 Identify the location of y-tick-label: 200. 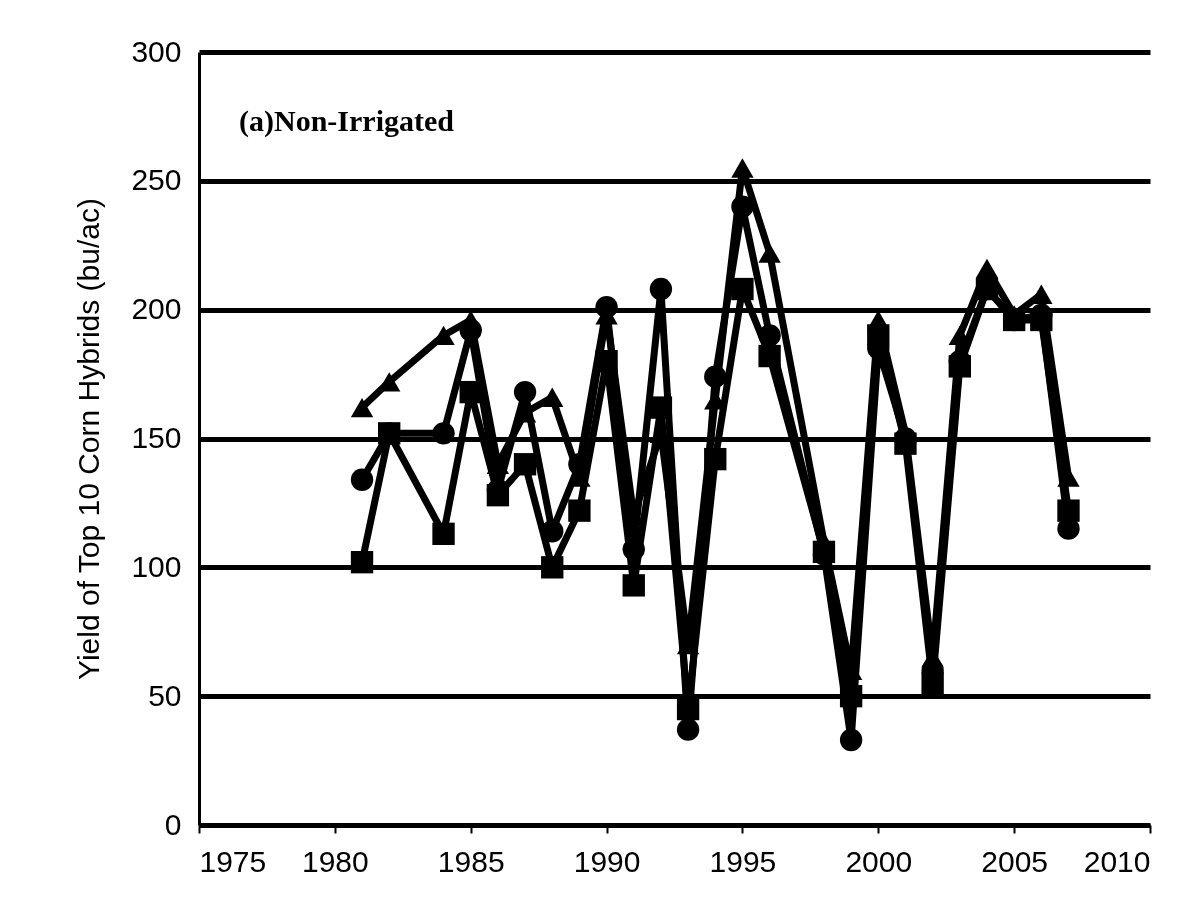
(156, 309).